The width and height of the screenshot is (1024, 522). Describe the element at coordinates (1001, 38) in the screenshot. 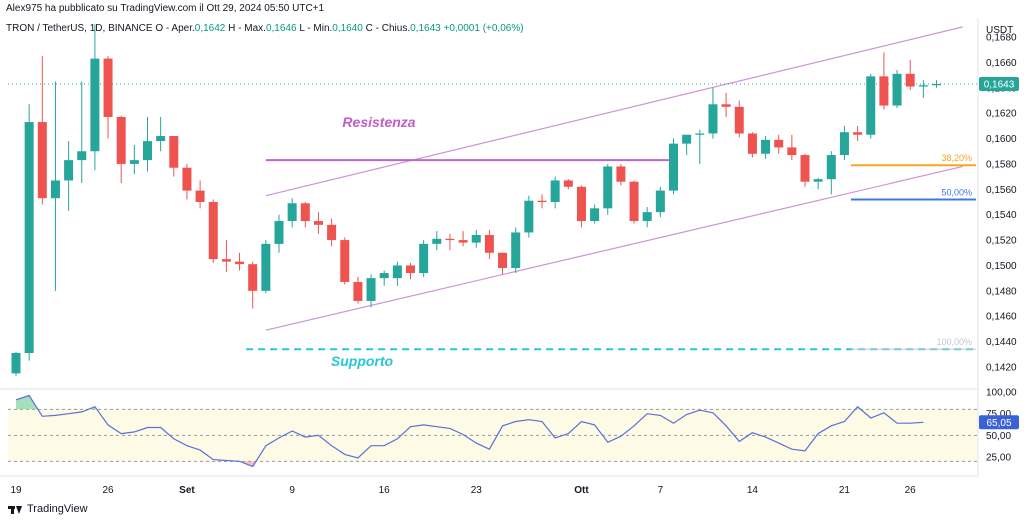

I see `price-tick-label: 0,1680` at that location.